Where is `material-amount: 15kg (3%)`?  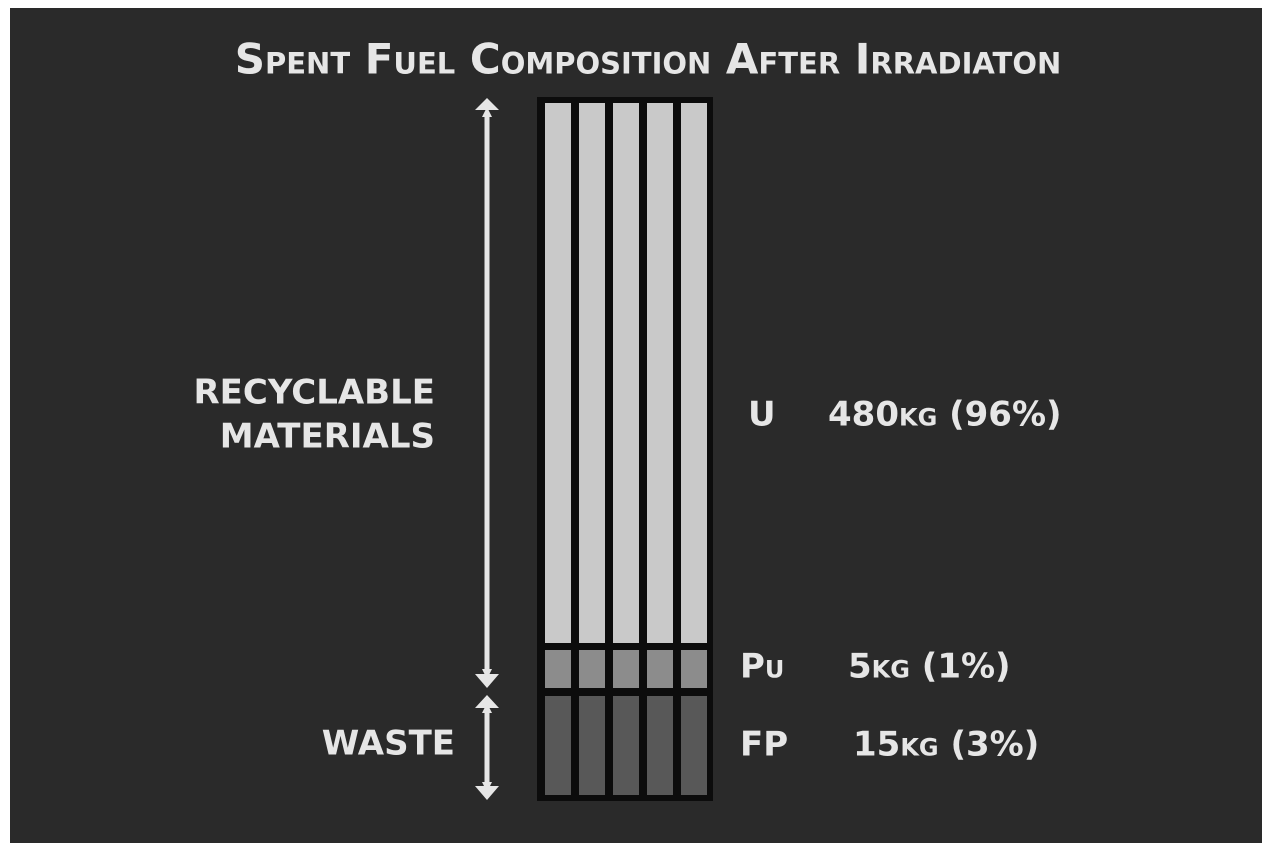
material-amount: 15kg (3%) is located at coordinates (946, 745).